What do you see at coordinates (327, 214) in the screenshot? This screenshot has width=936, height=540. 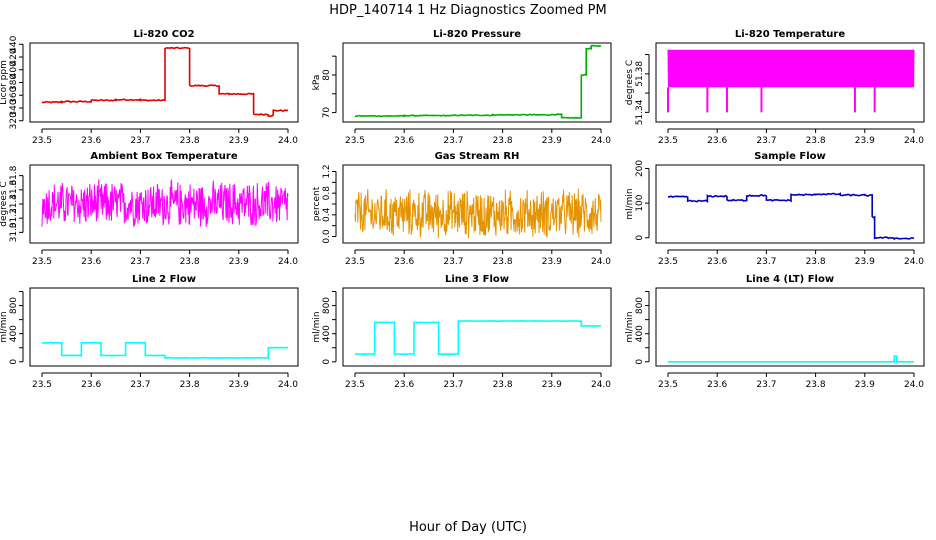 I see `y-tick-label: 0.4` at bounding box center [327, 214].